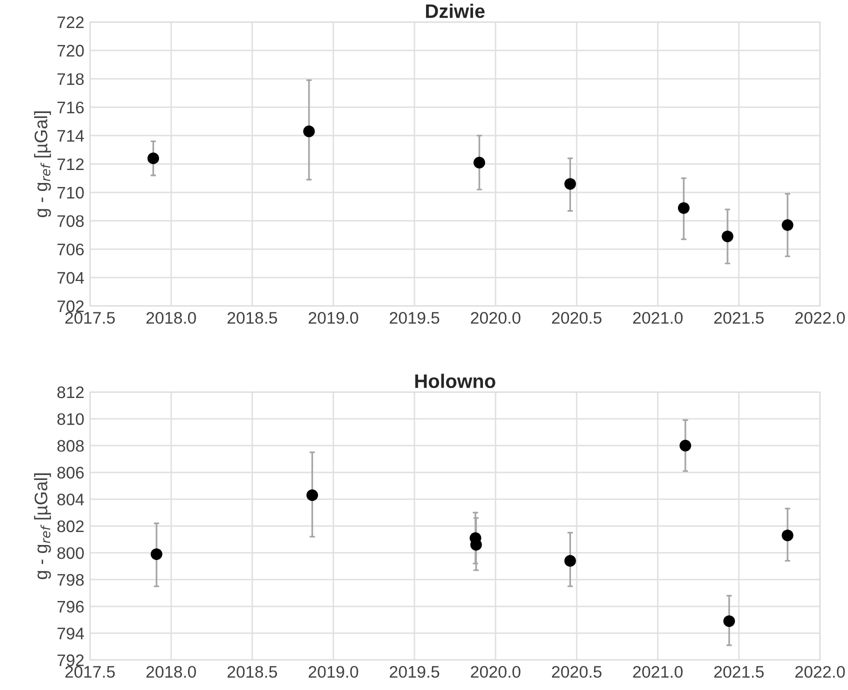  I want to click on y-tick-label: 798, so click(70, 580).